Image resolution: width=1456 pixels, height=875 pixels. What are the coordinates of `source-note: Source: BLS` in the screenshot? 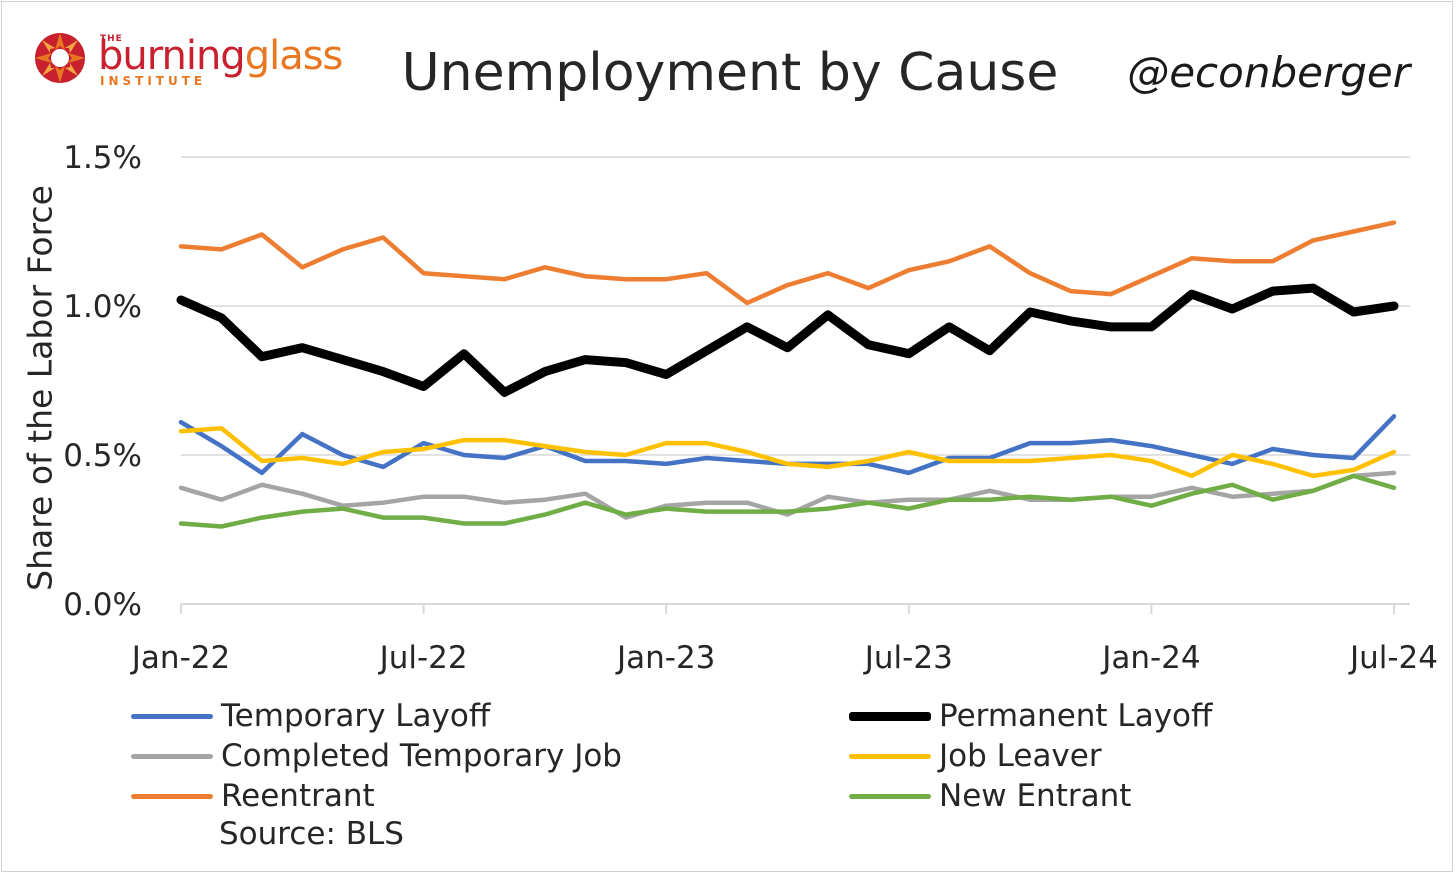 It's located at (311, 834).